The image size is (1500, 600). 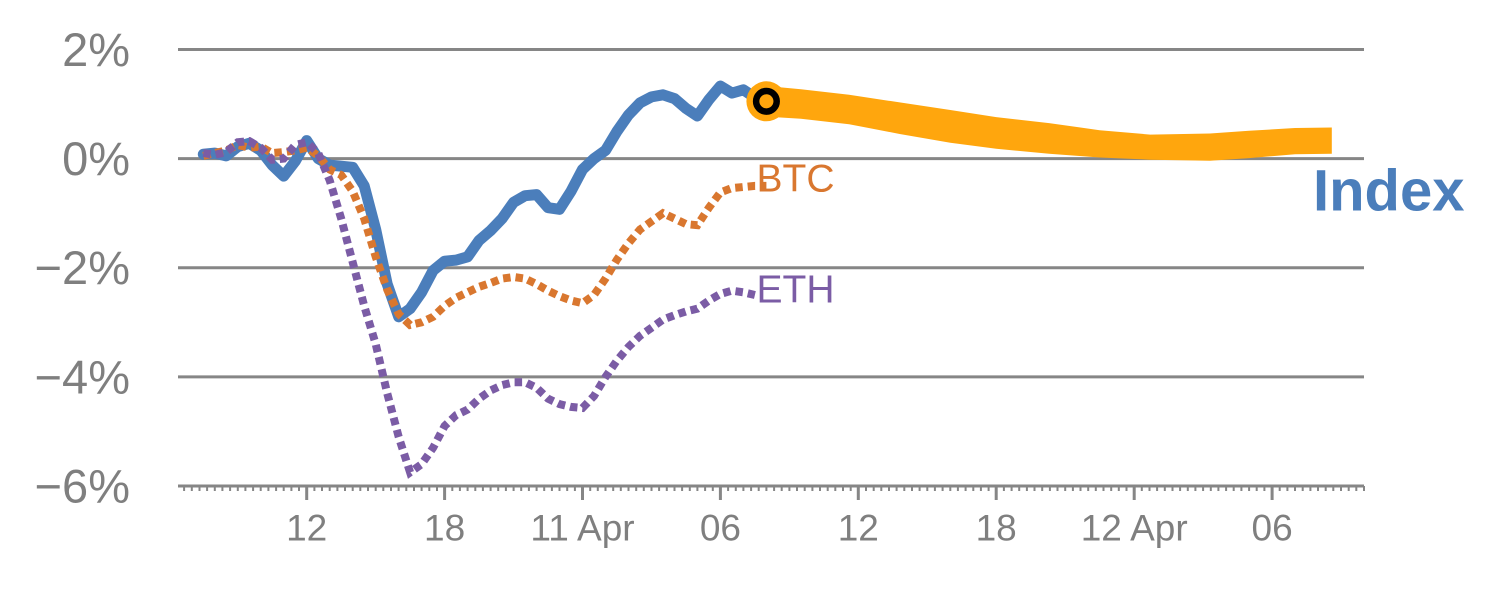 I want to click on series-label-eth: ETH, so click(x=796, y=290).